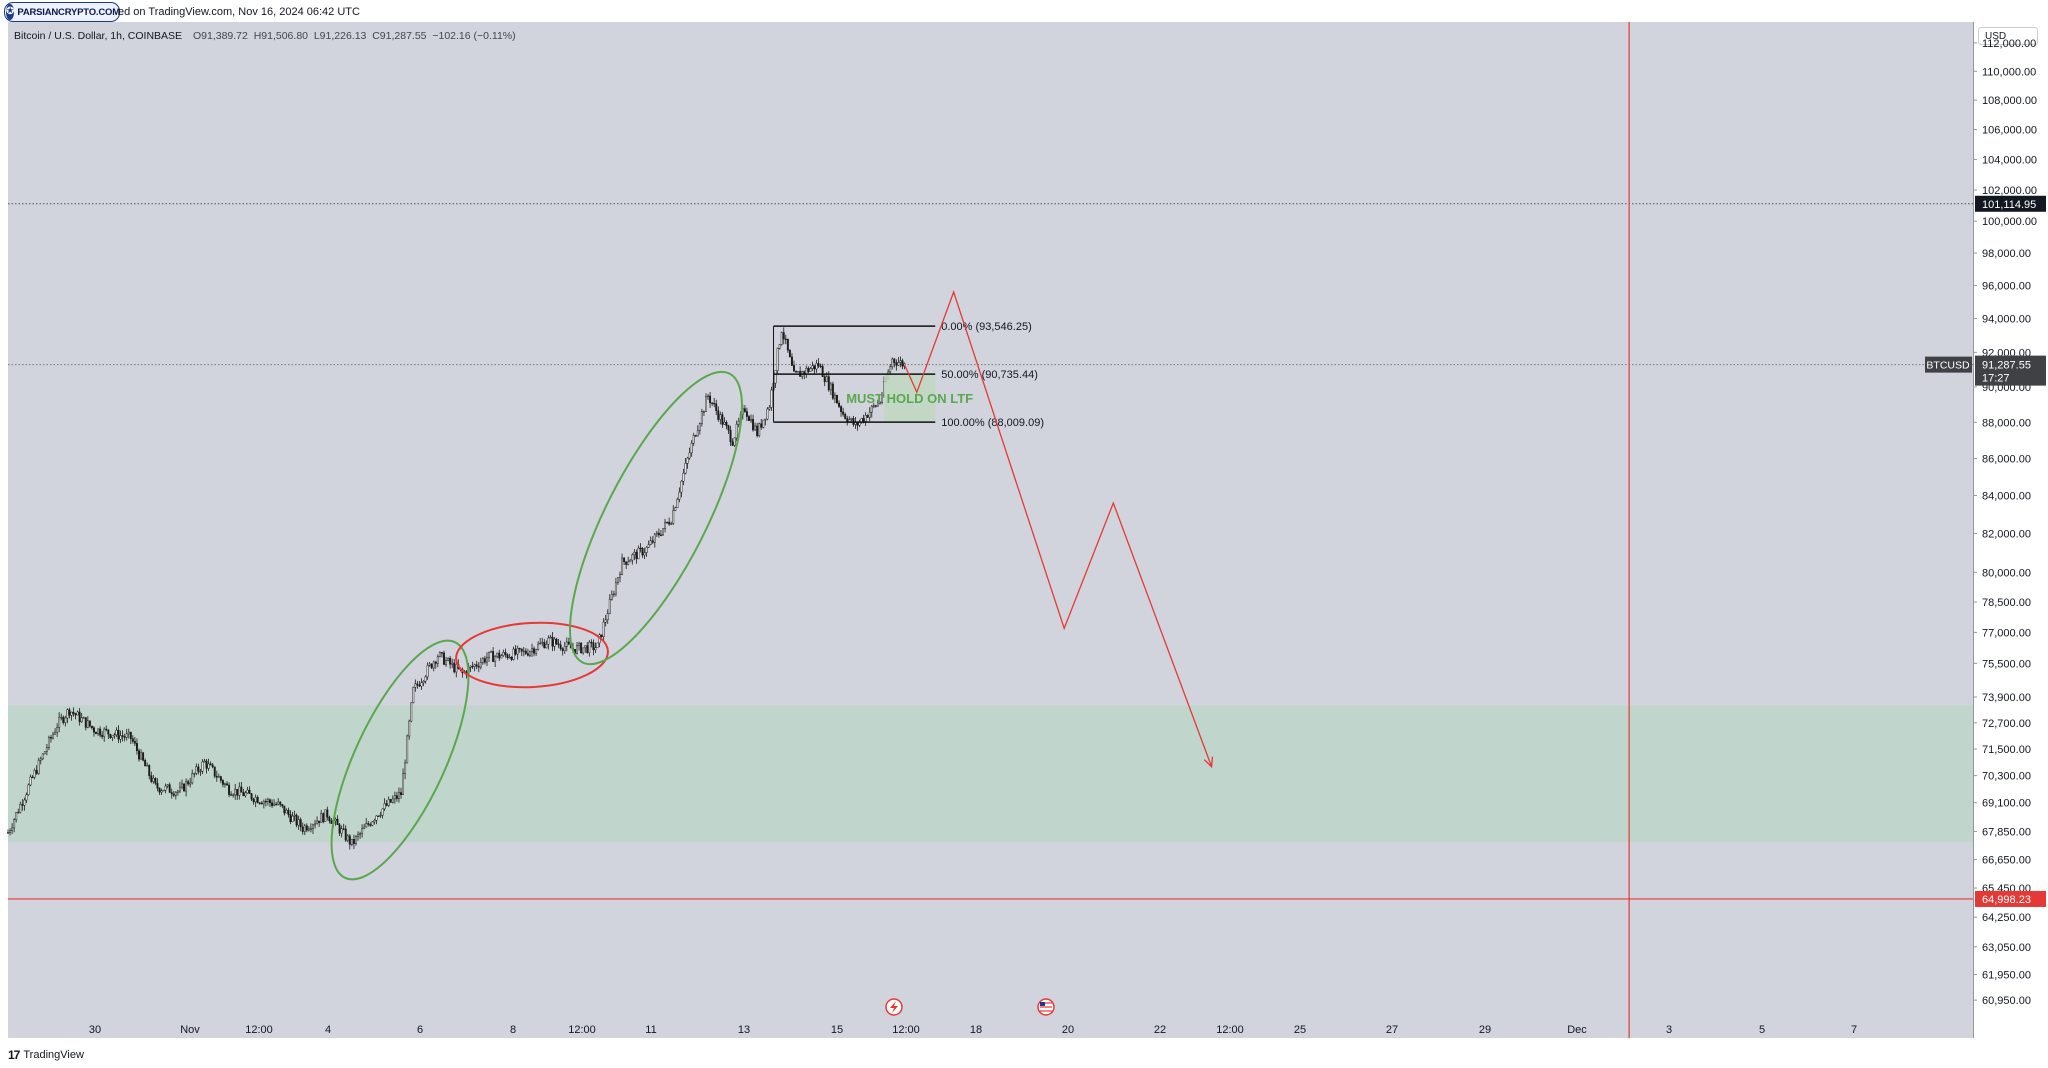 This screenshot has width=2048, height=1068. What do you see at coordinates (2006, 724) in the screenshot?
I see `y-tick-label: 72,700.00` at bounding box center [2006, 724].